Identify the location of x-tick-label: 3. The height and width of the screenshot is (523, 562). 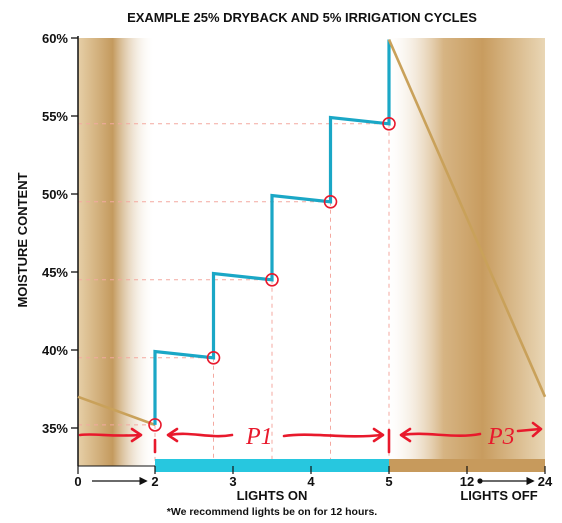
(232, 481).